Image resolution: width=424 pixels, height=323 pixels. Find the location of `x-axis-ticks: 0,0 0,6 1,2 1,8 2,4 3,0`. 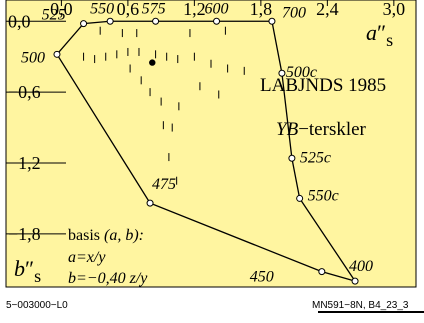

x-axis-ticks: 0,0 0,6 1,2 1,8 2,4 3,0 is located at coordinates (227, 9).